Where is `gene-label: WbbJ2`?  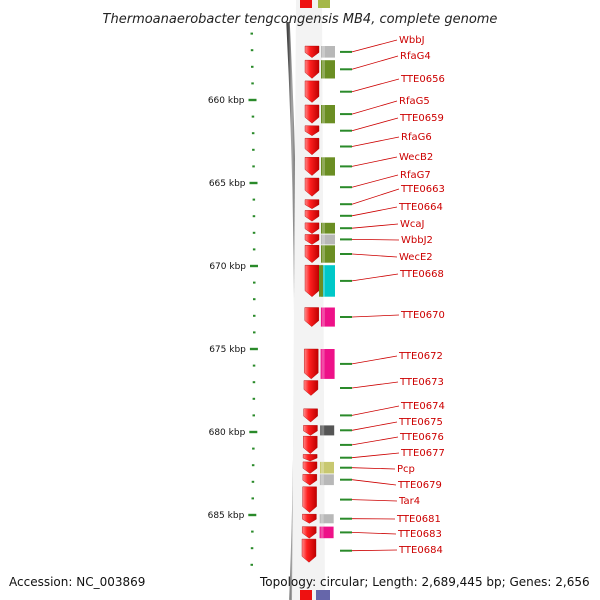 gene-label: WbbJ2 is located at coordinates (417, 240).